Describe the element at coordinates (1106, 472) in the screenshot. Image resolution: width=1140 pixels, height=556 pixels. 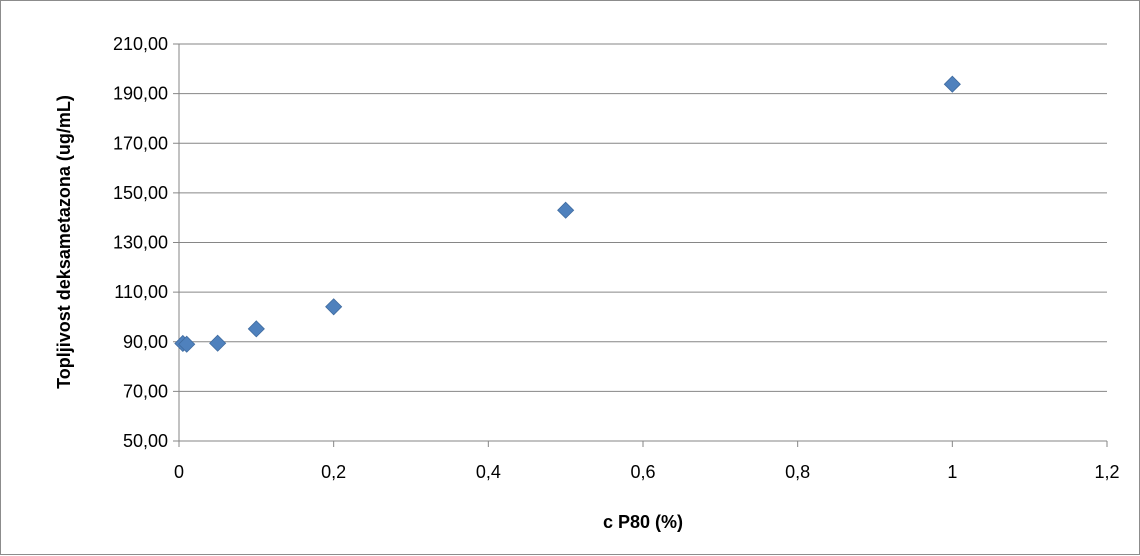
I see `x-tick-label: 1,2` at that location.